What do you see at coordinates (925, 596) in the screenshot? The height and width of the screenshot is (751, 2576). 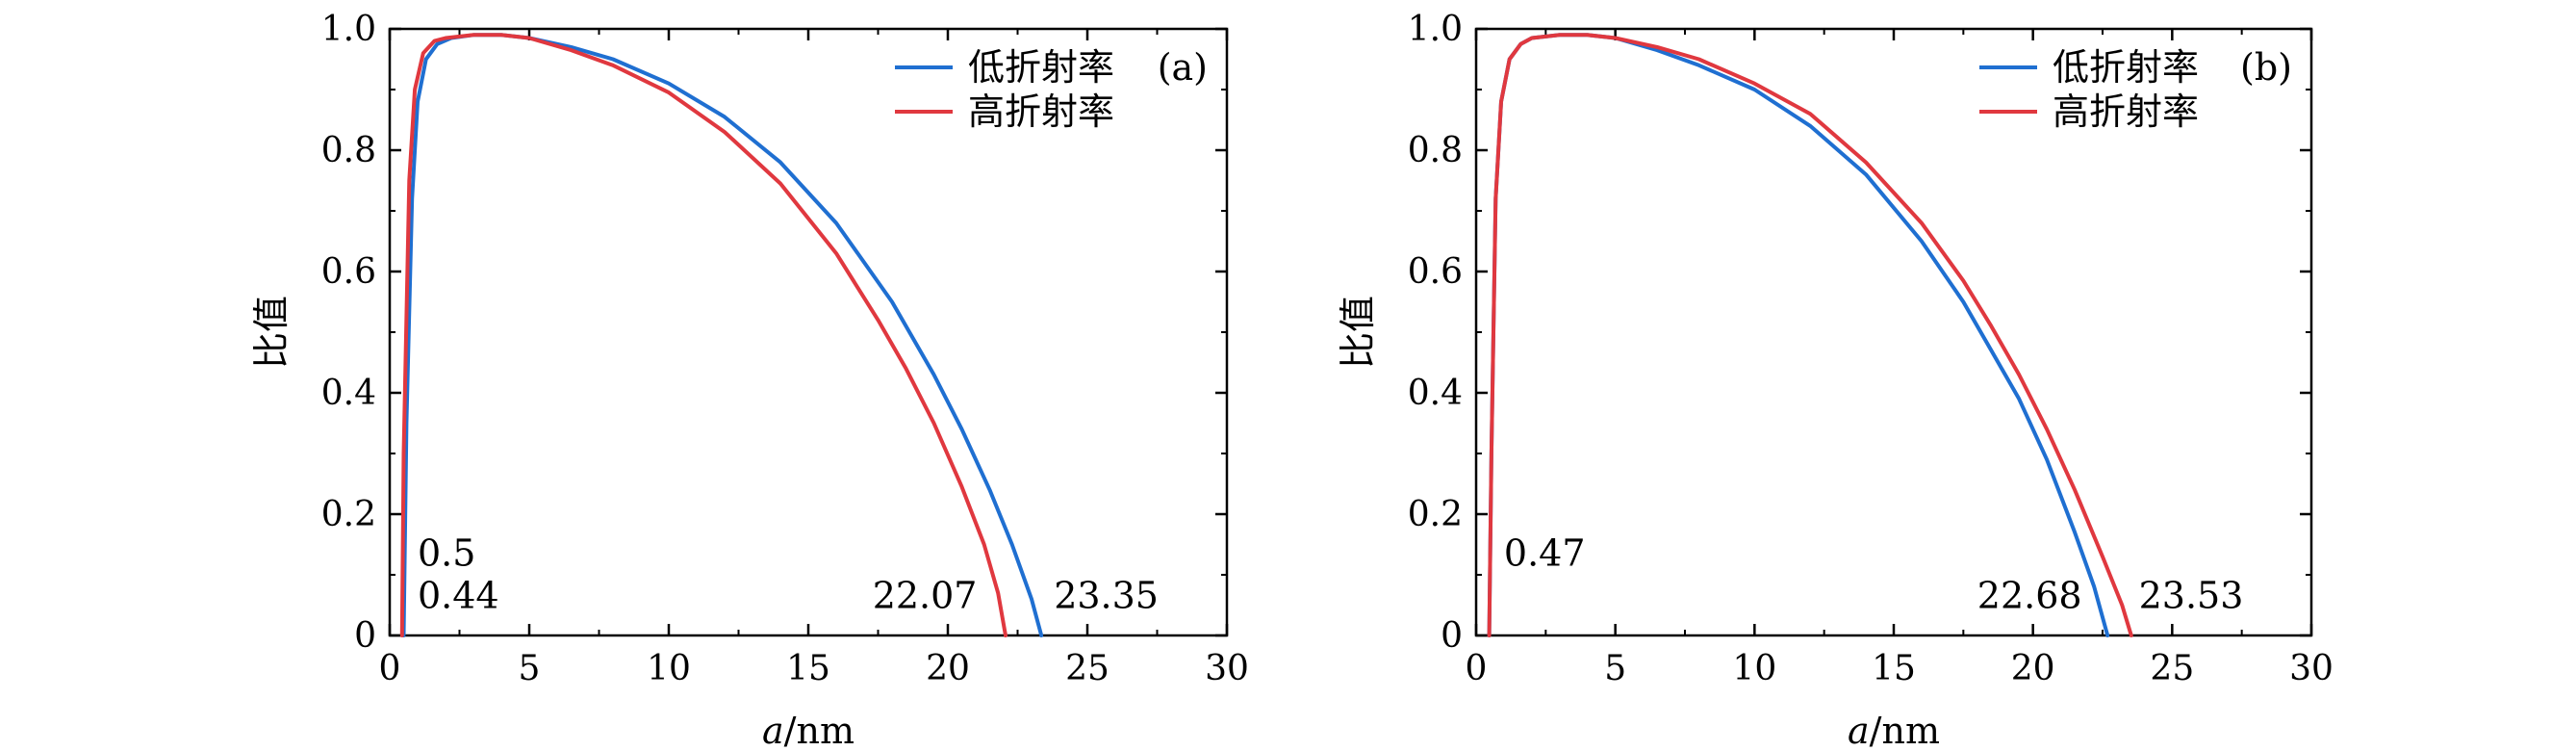 I see `value-annotation: 22.07` at bounding box center [925, 596].